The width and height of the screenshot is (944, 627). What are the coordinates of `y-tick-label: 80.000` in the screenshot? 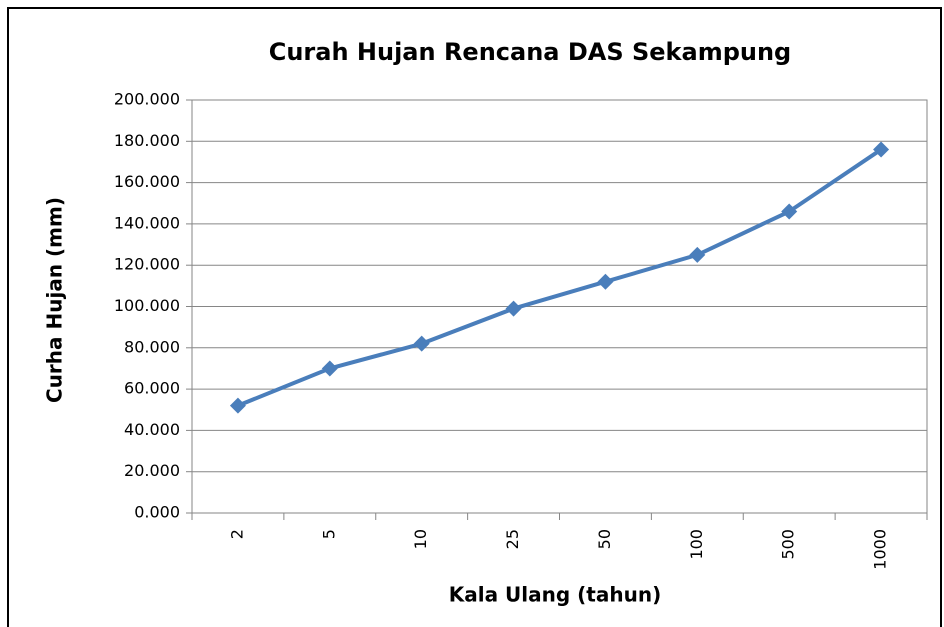 It's located at (152, 346).